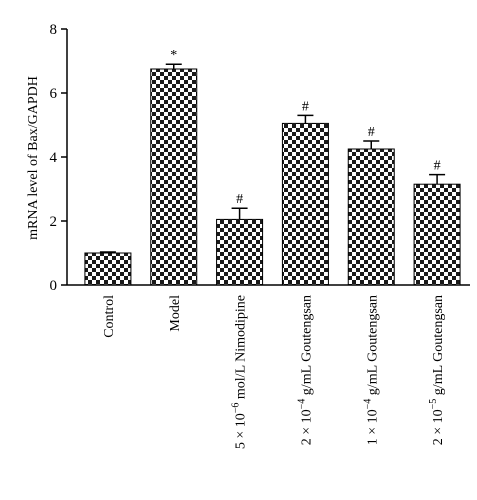 This screenshot has height=500, width=477. I want to click on annotation-3: #, so click(305, 106).